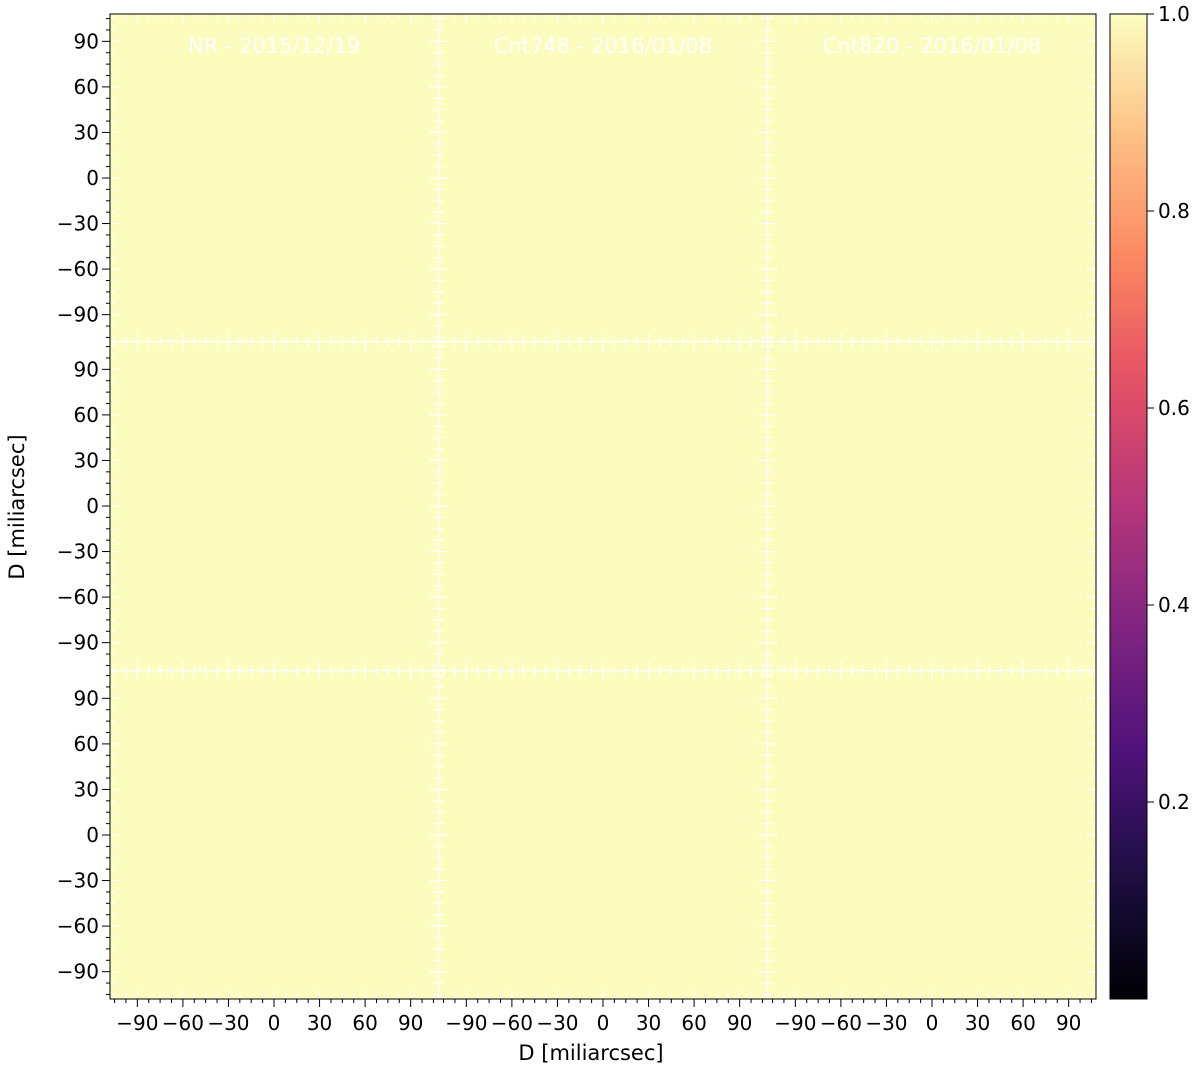  What do you see at coordinates (17, 506) in the screenshot?
I see `y-axis-label: D [miliarcsec]` at bounding box center [17, 506].